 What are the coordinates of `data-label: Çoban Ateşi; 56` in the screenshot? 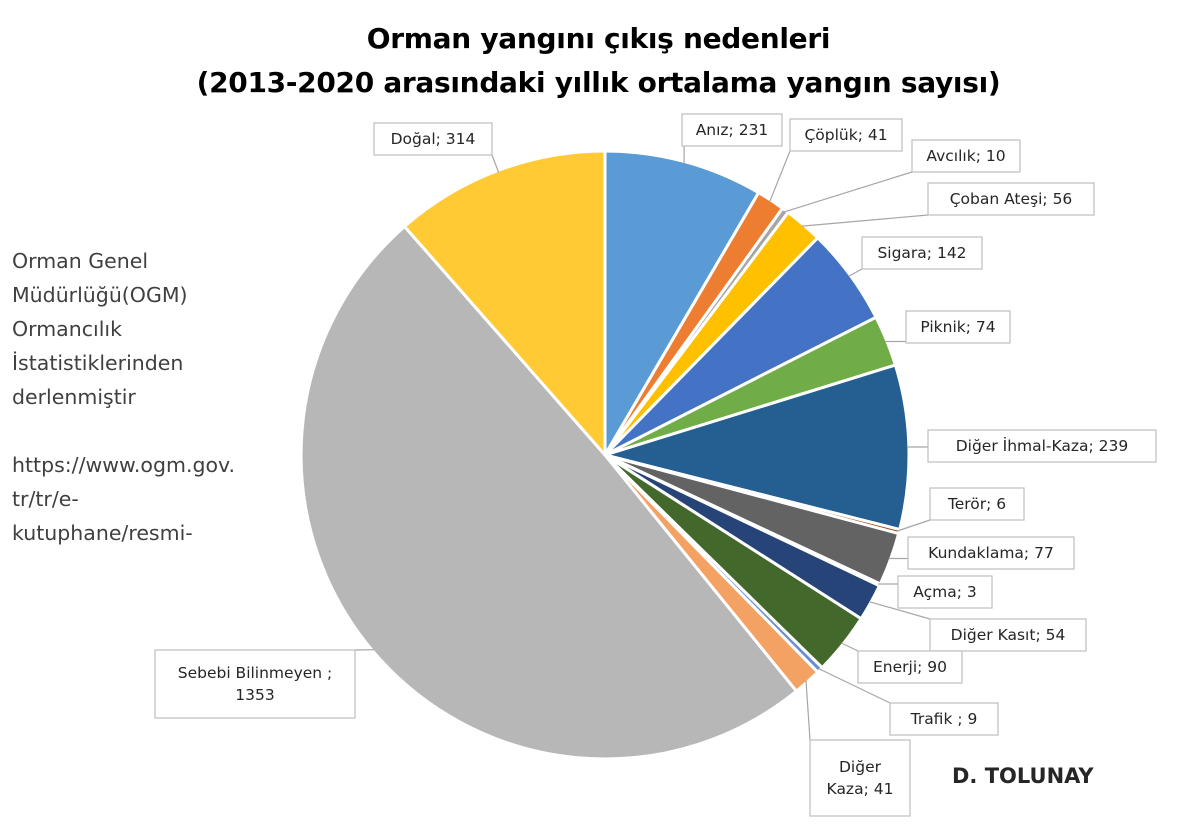 It's located at (1011, 199).